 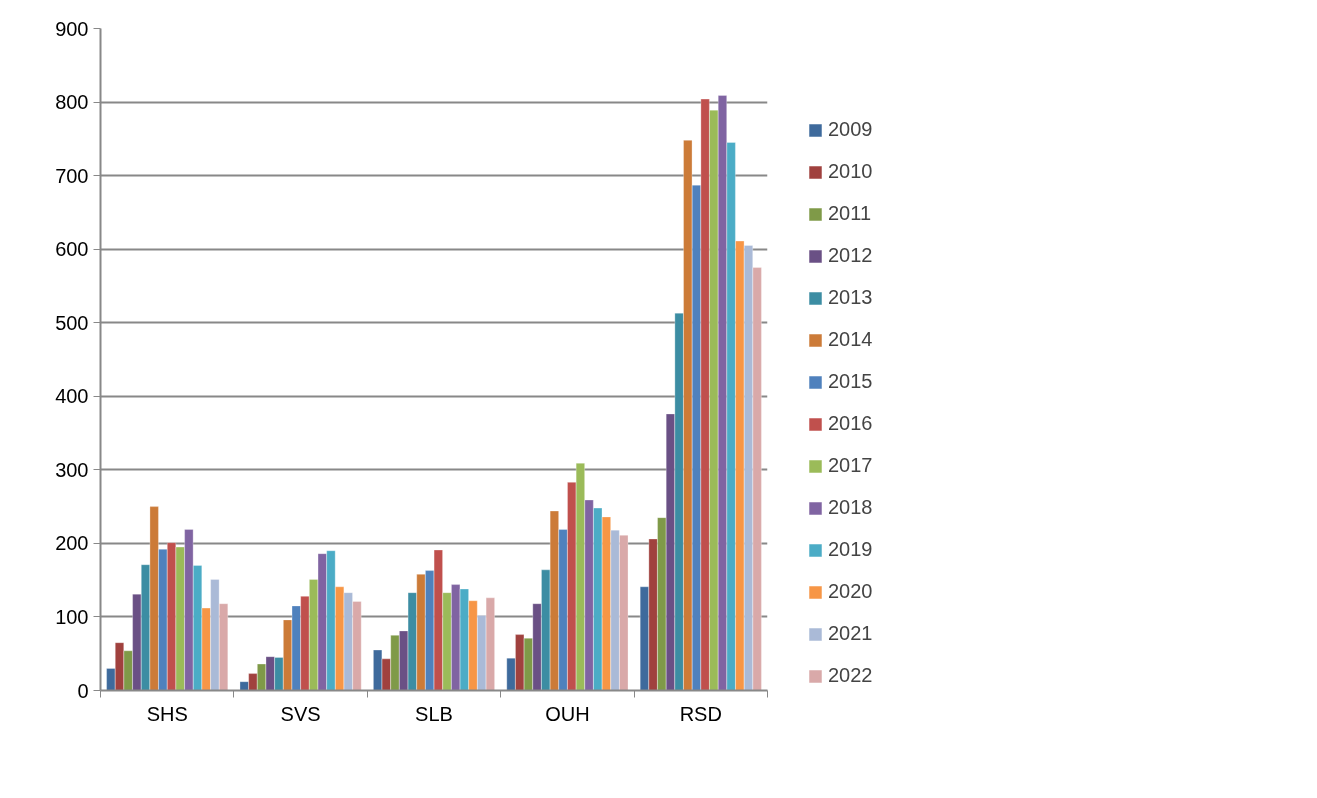 What do you see at coordinates (72, 543) in the screenshot?
I see `y-tick-label: 200` at bounding box center [72, 543].